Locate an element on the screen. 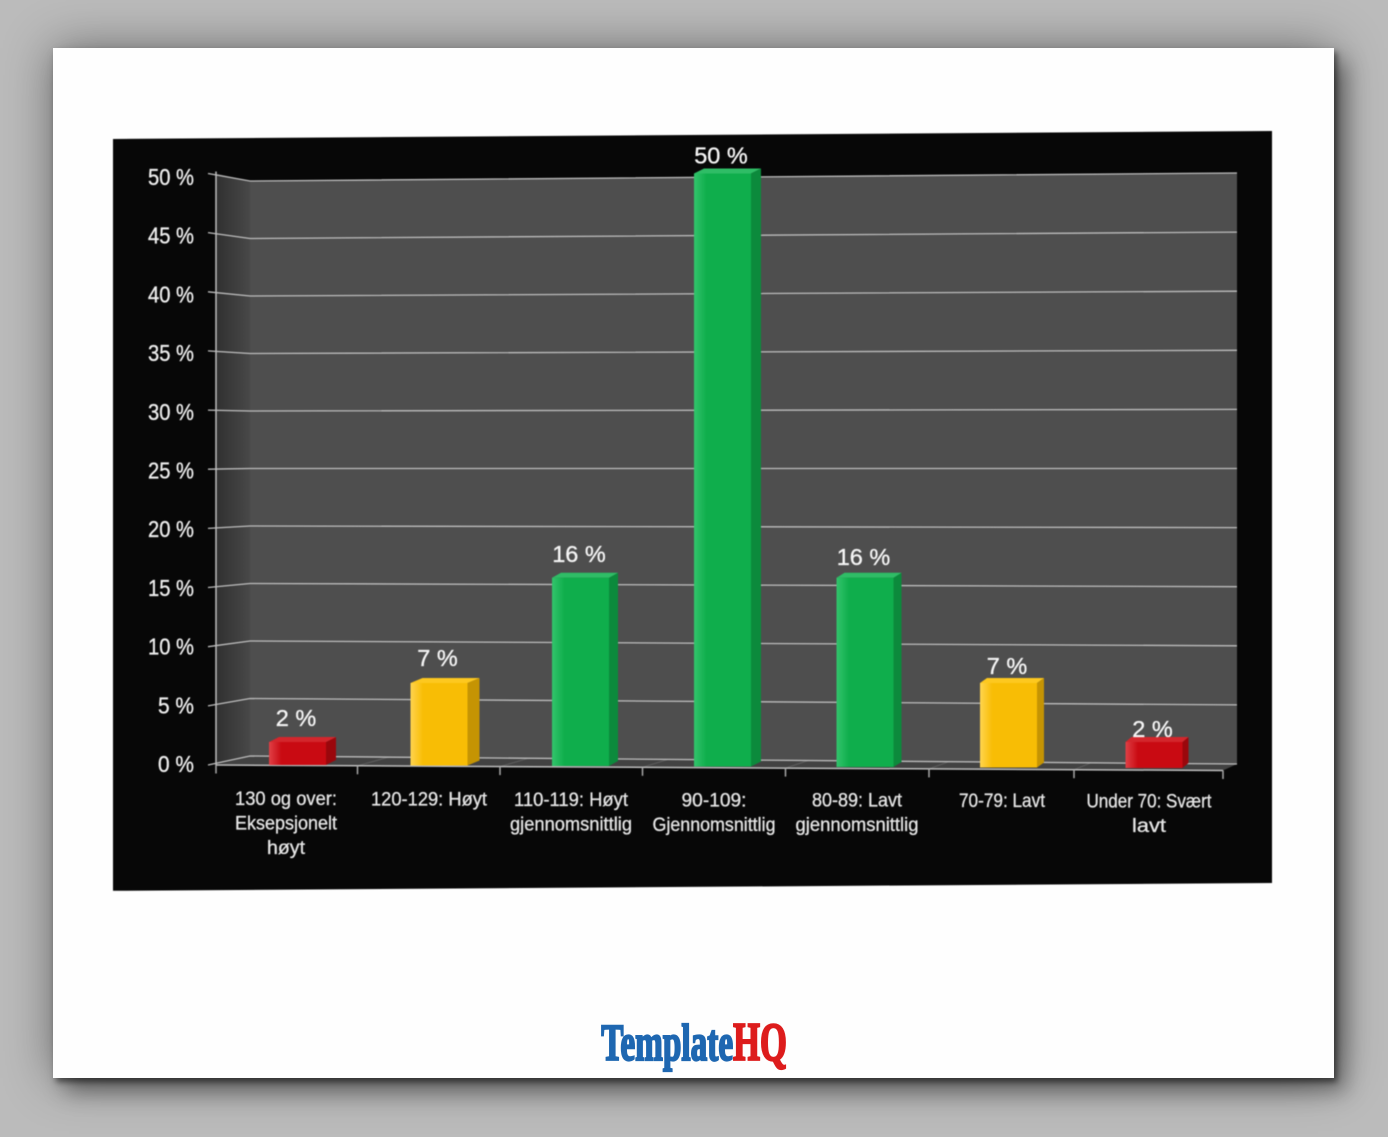 Image resolution: width=1388 pixels, height=1137 pixels. svg-text: Under 70: Svært is located at coordinates (1150, 802).